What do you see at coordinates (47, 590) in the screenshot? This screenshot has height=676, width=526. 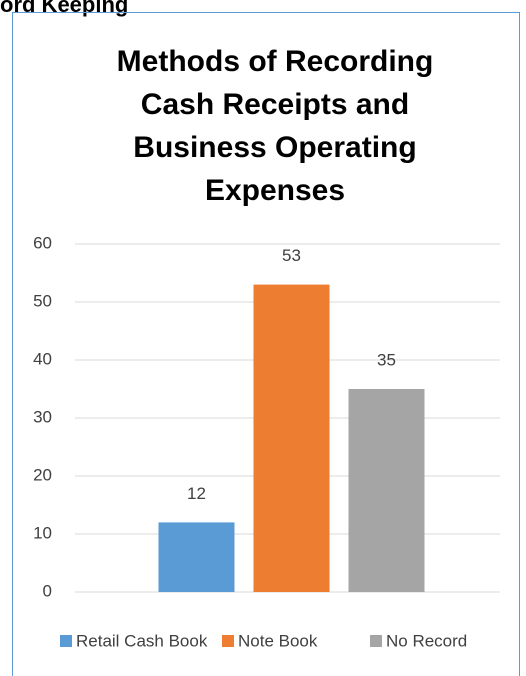 I see `y-tick-label: 0` at bounding box center [47, 590].